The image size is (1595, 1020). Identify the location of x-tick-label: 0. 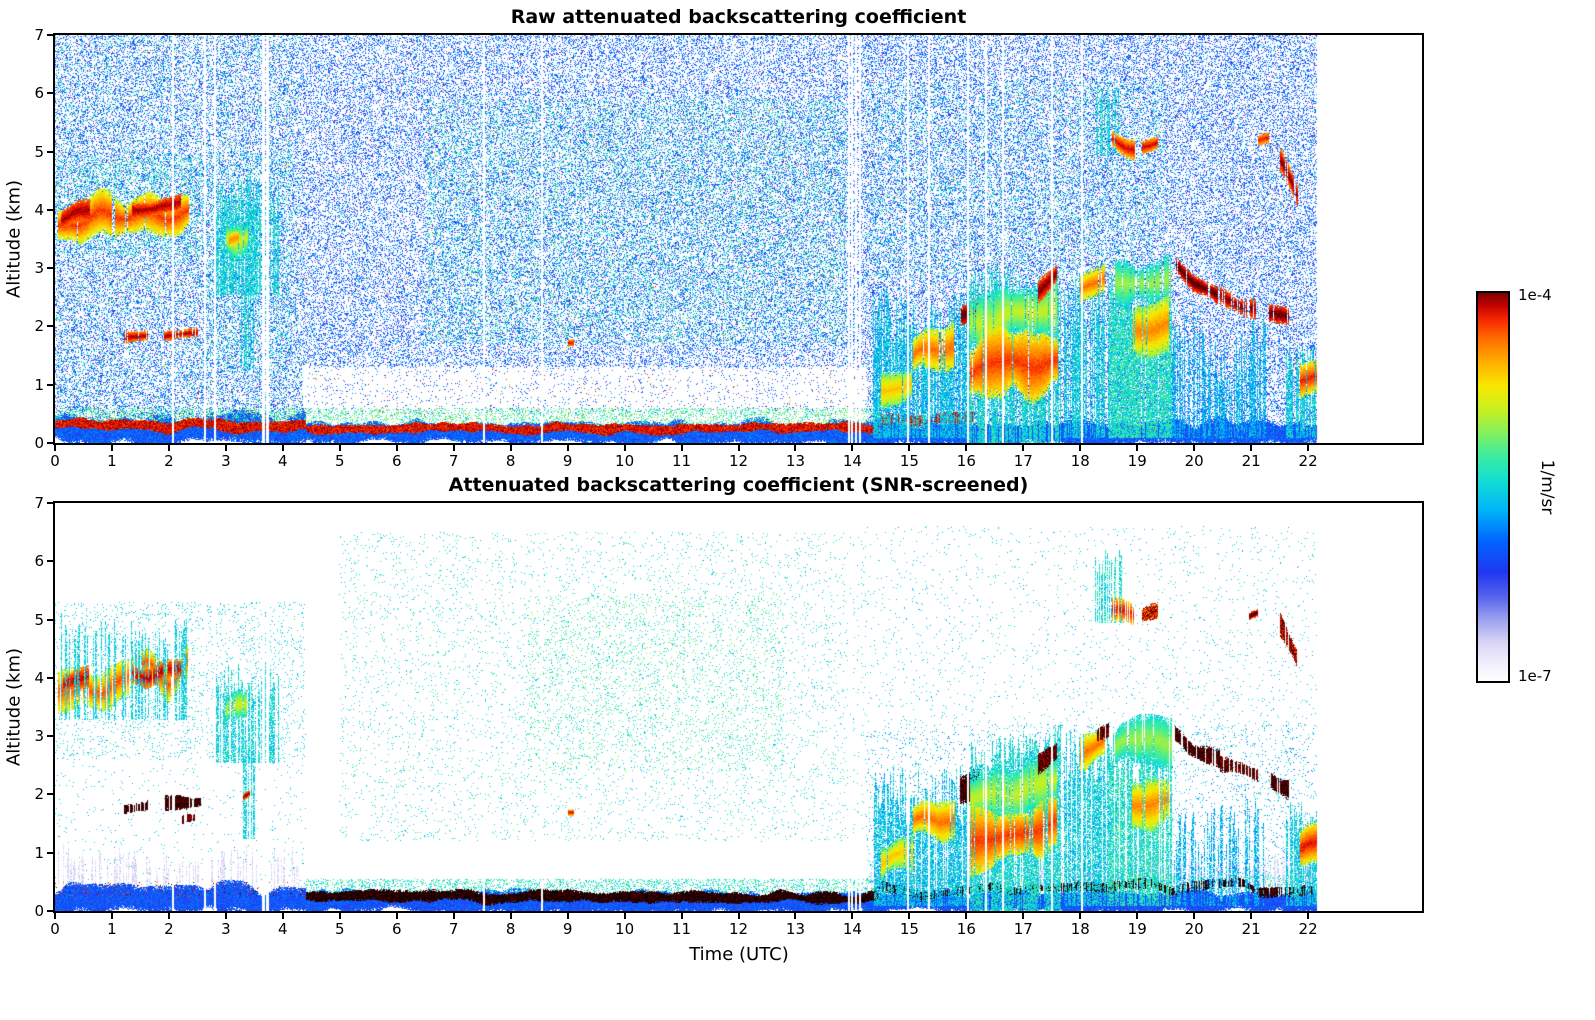
(55, 929).